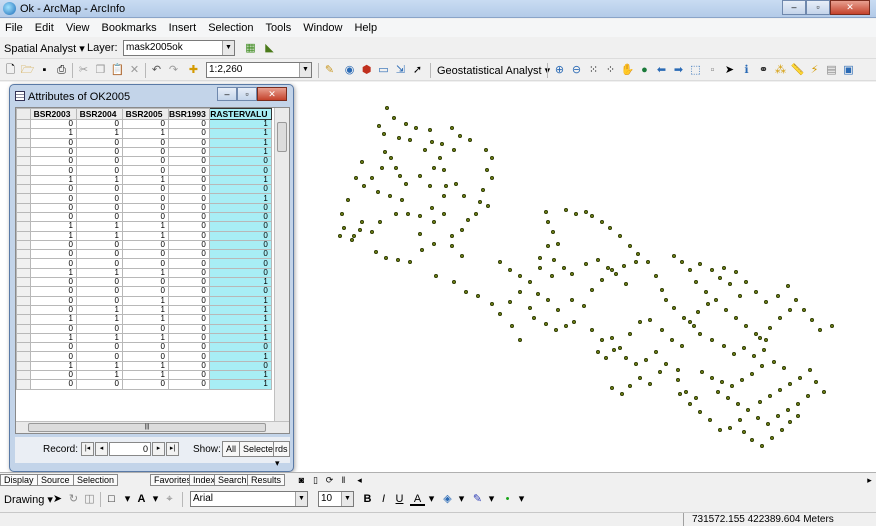  I want to click on editor-toolbar-icon: ✎, so click(329, 70).